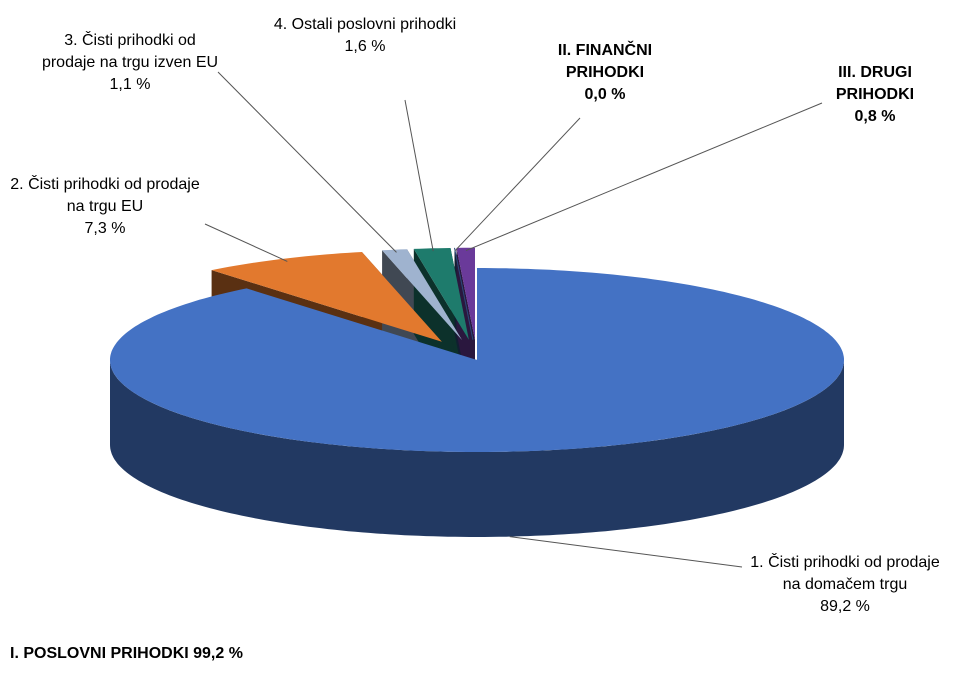 This screenshot has height=673, width=957. I want to click on annotation: I. POSLOVNI PRIHODKI 99,2 %, so click(126, 653).